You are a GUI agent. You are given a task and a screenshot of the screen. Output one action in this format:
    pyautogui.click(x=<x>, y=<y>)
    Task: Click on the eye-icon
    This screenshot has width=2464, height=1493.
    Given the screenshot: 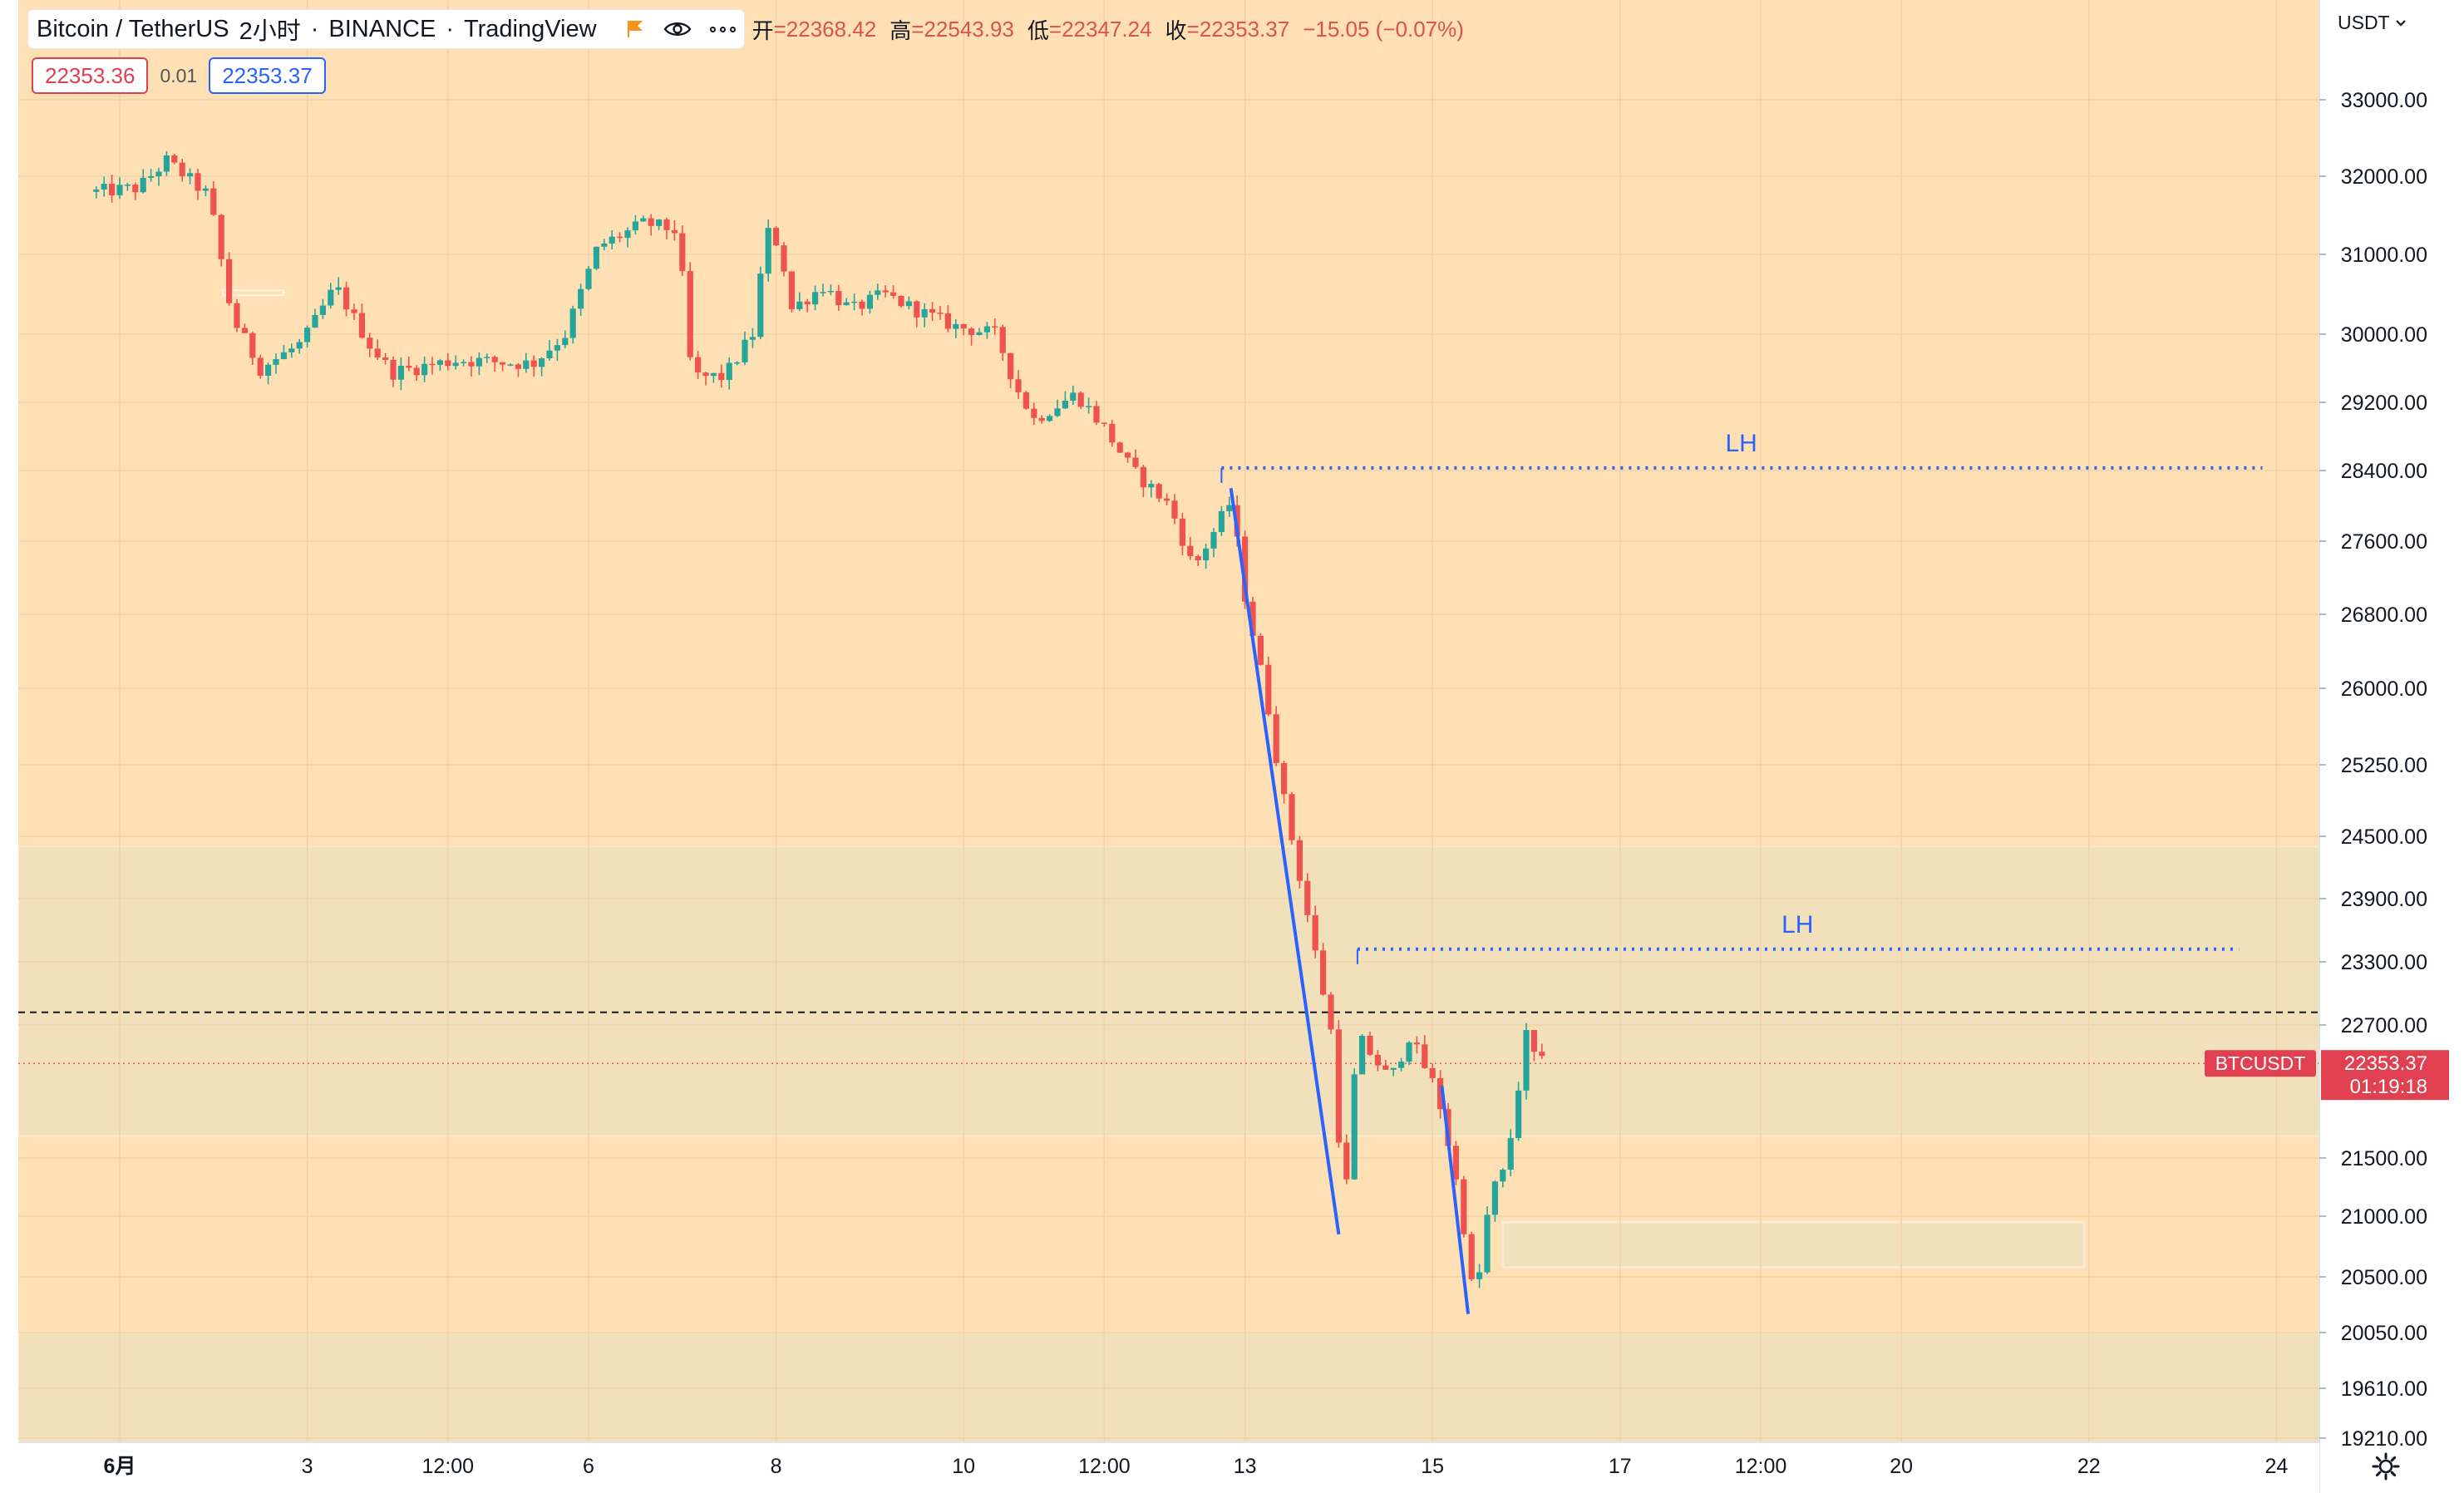 What is the action you would take?
    pyautogui.click(x=677, y=29)
    